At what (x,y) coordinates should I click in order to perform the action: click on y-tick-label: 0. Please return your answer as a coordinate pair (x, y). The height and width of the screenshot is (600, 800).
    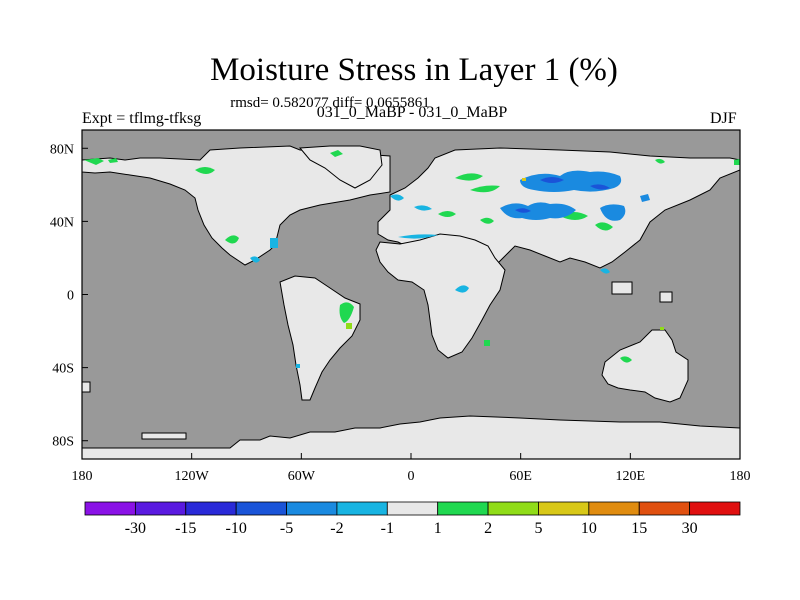
    Looking at the image, I should click on (70, 296).